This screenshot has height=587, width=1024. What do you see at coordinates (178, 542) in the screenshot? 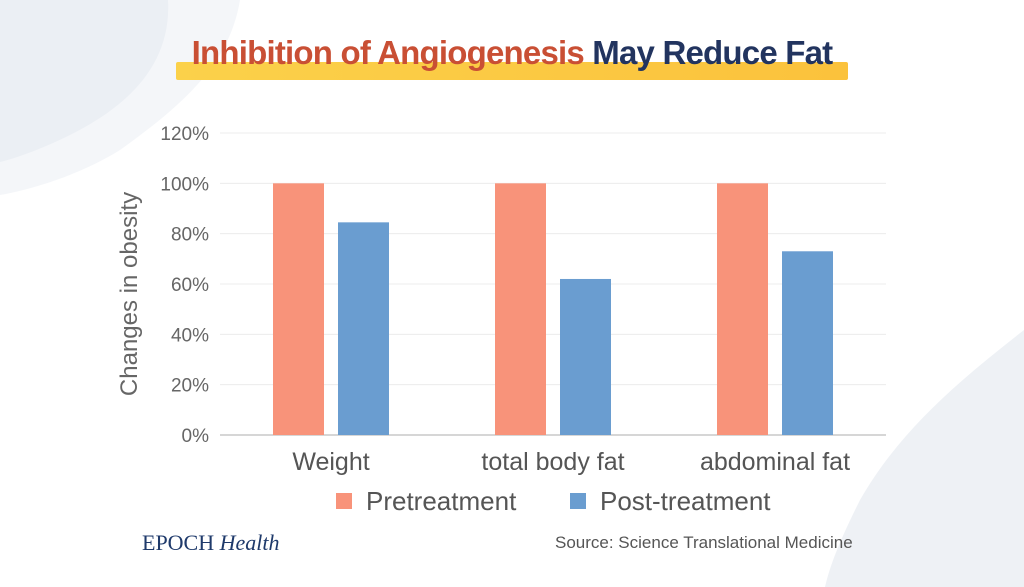
I see `brand-main: EPOCH` at bounding box center [178, 542].